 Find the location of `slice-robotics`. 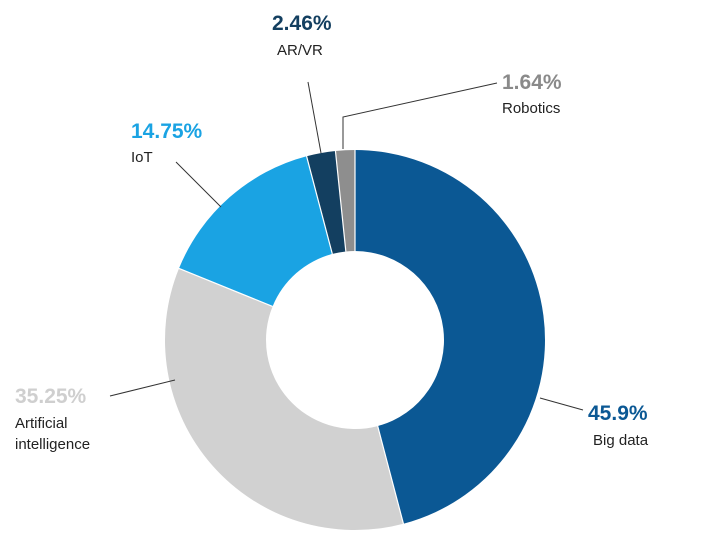

slice-robotics is located at coordinates (345, 201).